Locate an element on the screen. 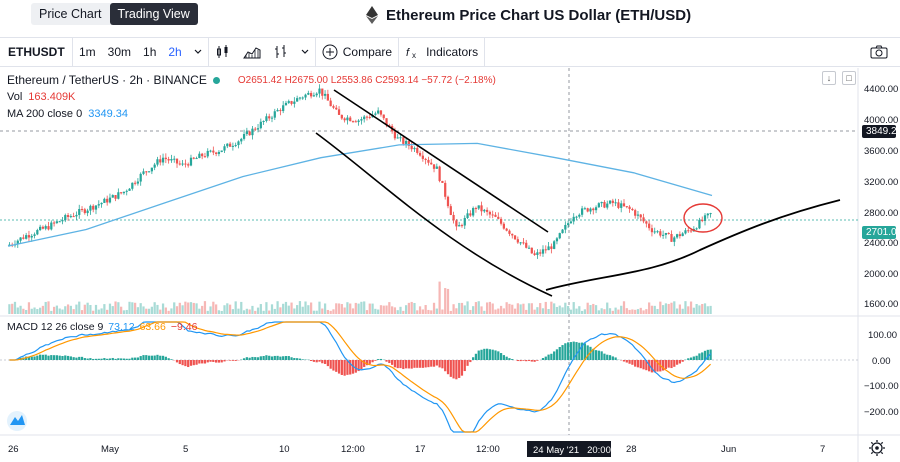  legend-pair: Ethereum / TetherUS · 2h · BINANCE is located at coordinates (107, 80).